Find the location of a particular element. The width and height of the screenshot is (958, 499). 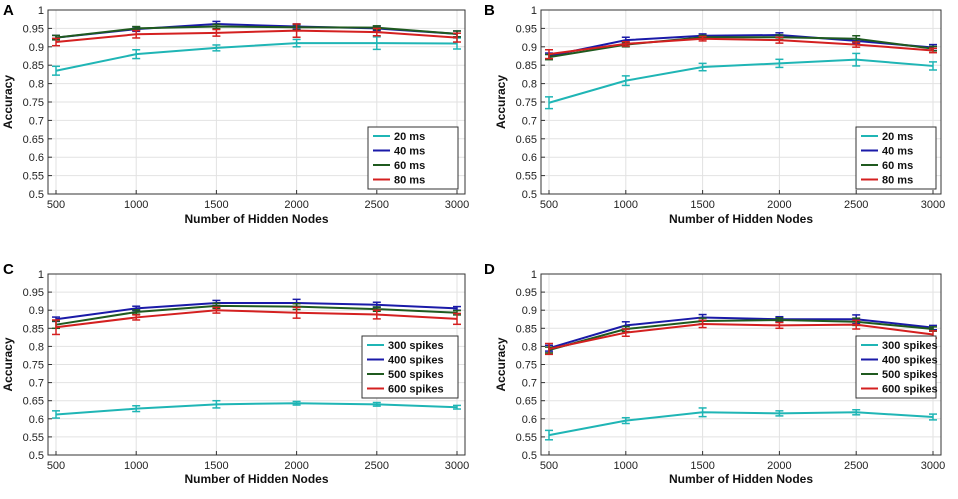

panel-letter: D is located at coordinates (489, 269).